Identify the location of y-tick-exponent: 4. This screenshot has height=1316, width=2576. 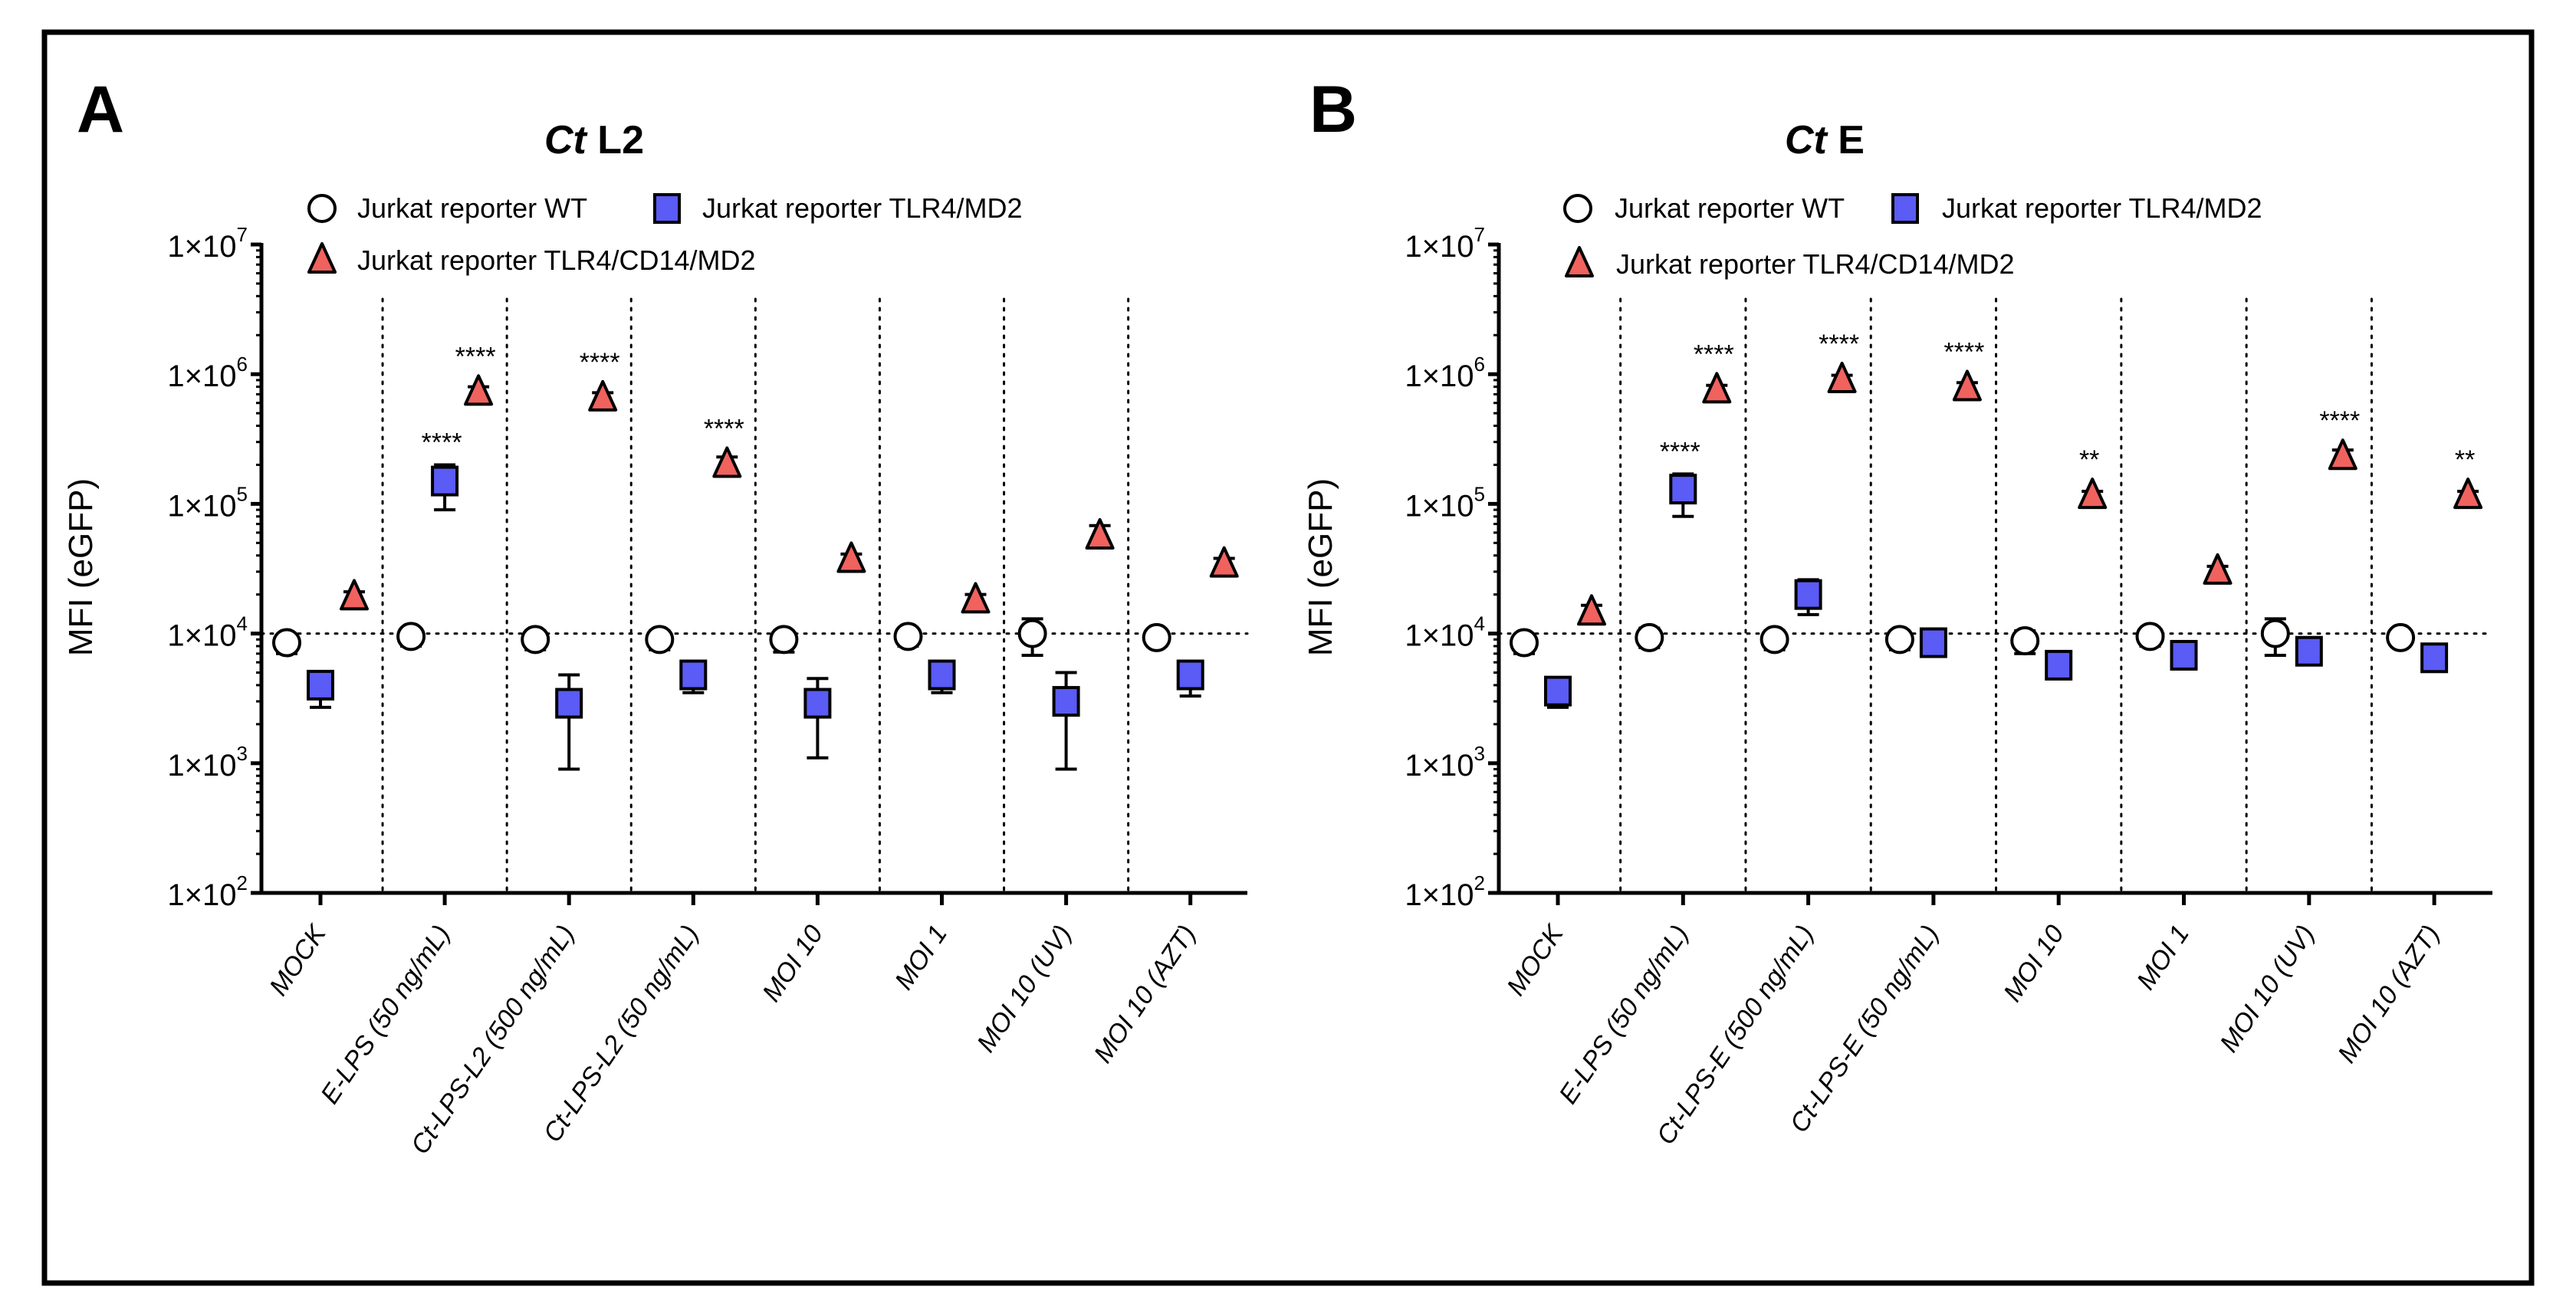
(1480, 623).